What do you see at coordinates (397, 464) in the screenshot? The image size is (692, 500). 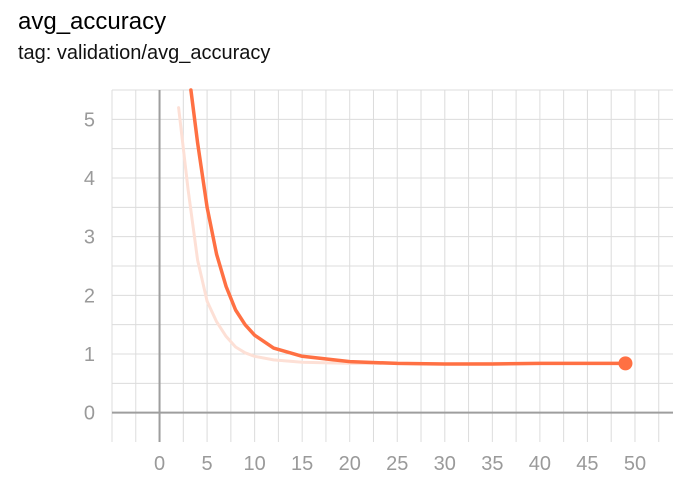 I see `x-tick-label: 25` at bounding box center [397, 464].